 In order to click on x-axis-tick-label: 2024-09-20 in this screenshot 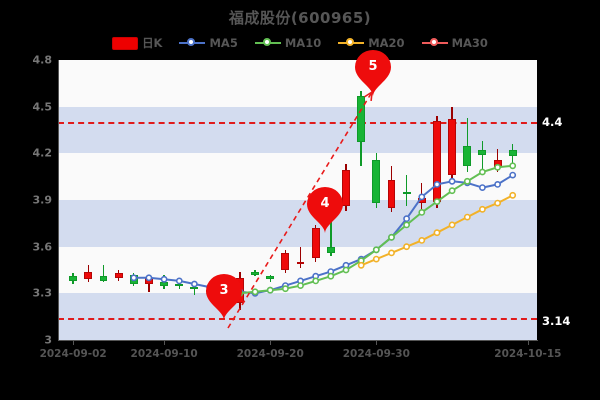, I will do `click(270, 354)`.